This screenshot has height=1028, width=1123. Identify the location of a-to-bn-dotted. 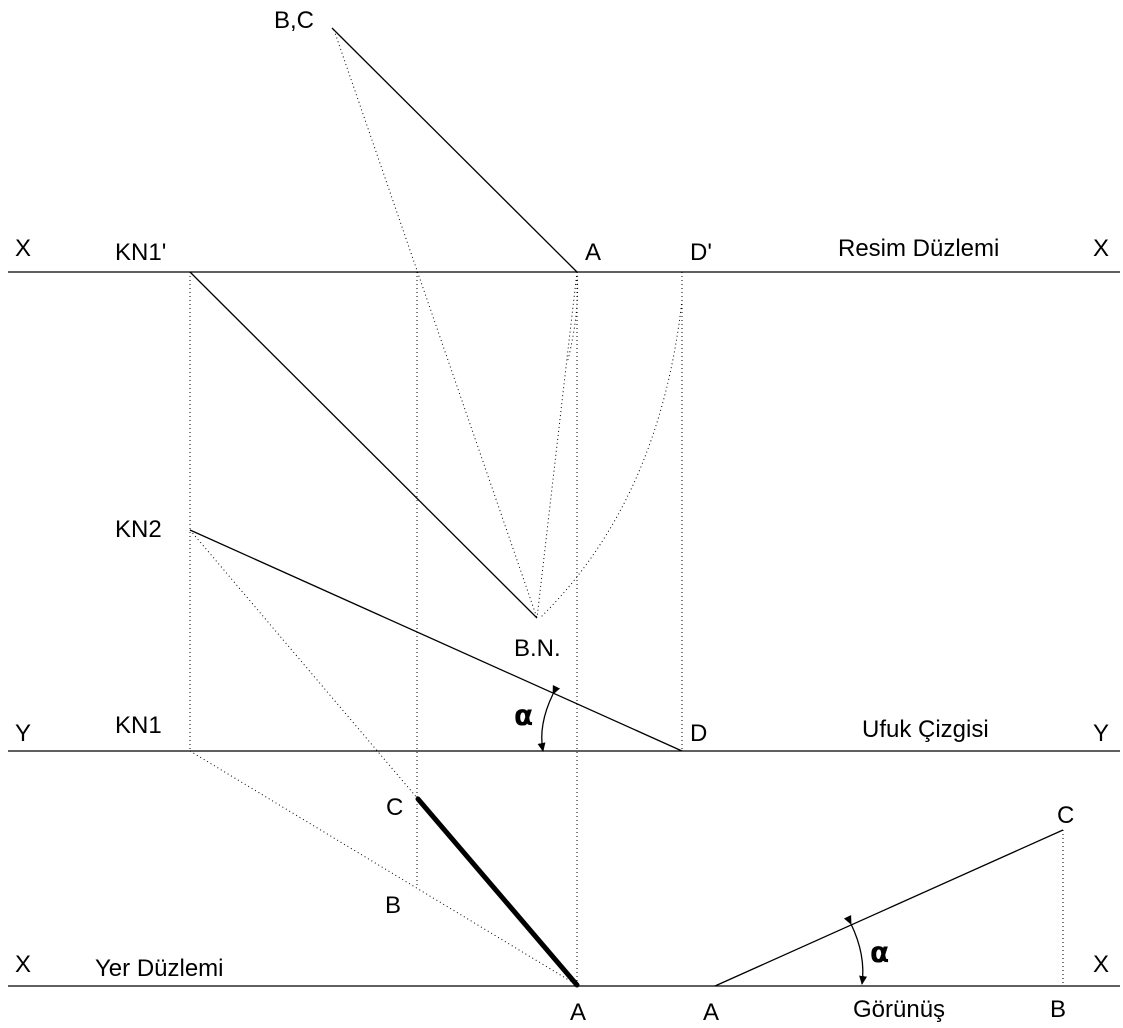
(557, 445).